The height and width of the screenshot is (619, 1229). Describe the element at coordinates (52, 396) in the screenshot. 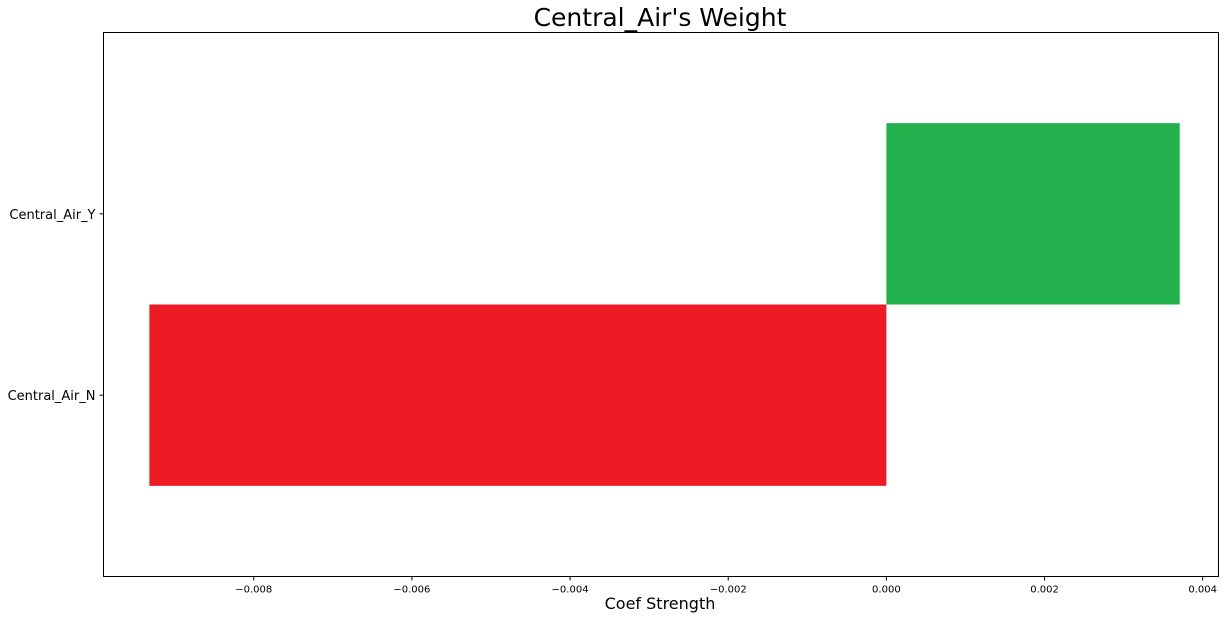

I see `y-tick-label: Central_Air_N` at that location.